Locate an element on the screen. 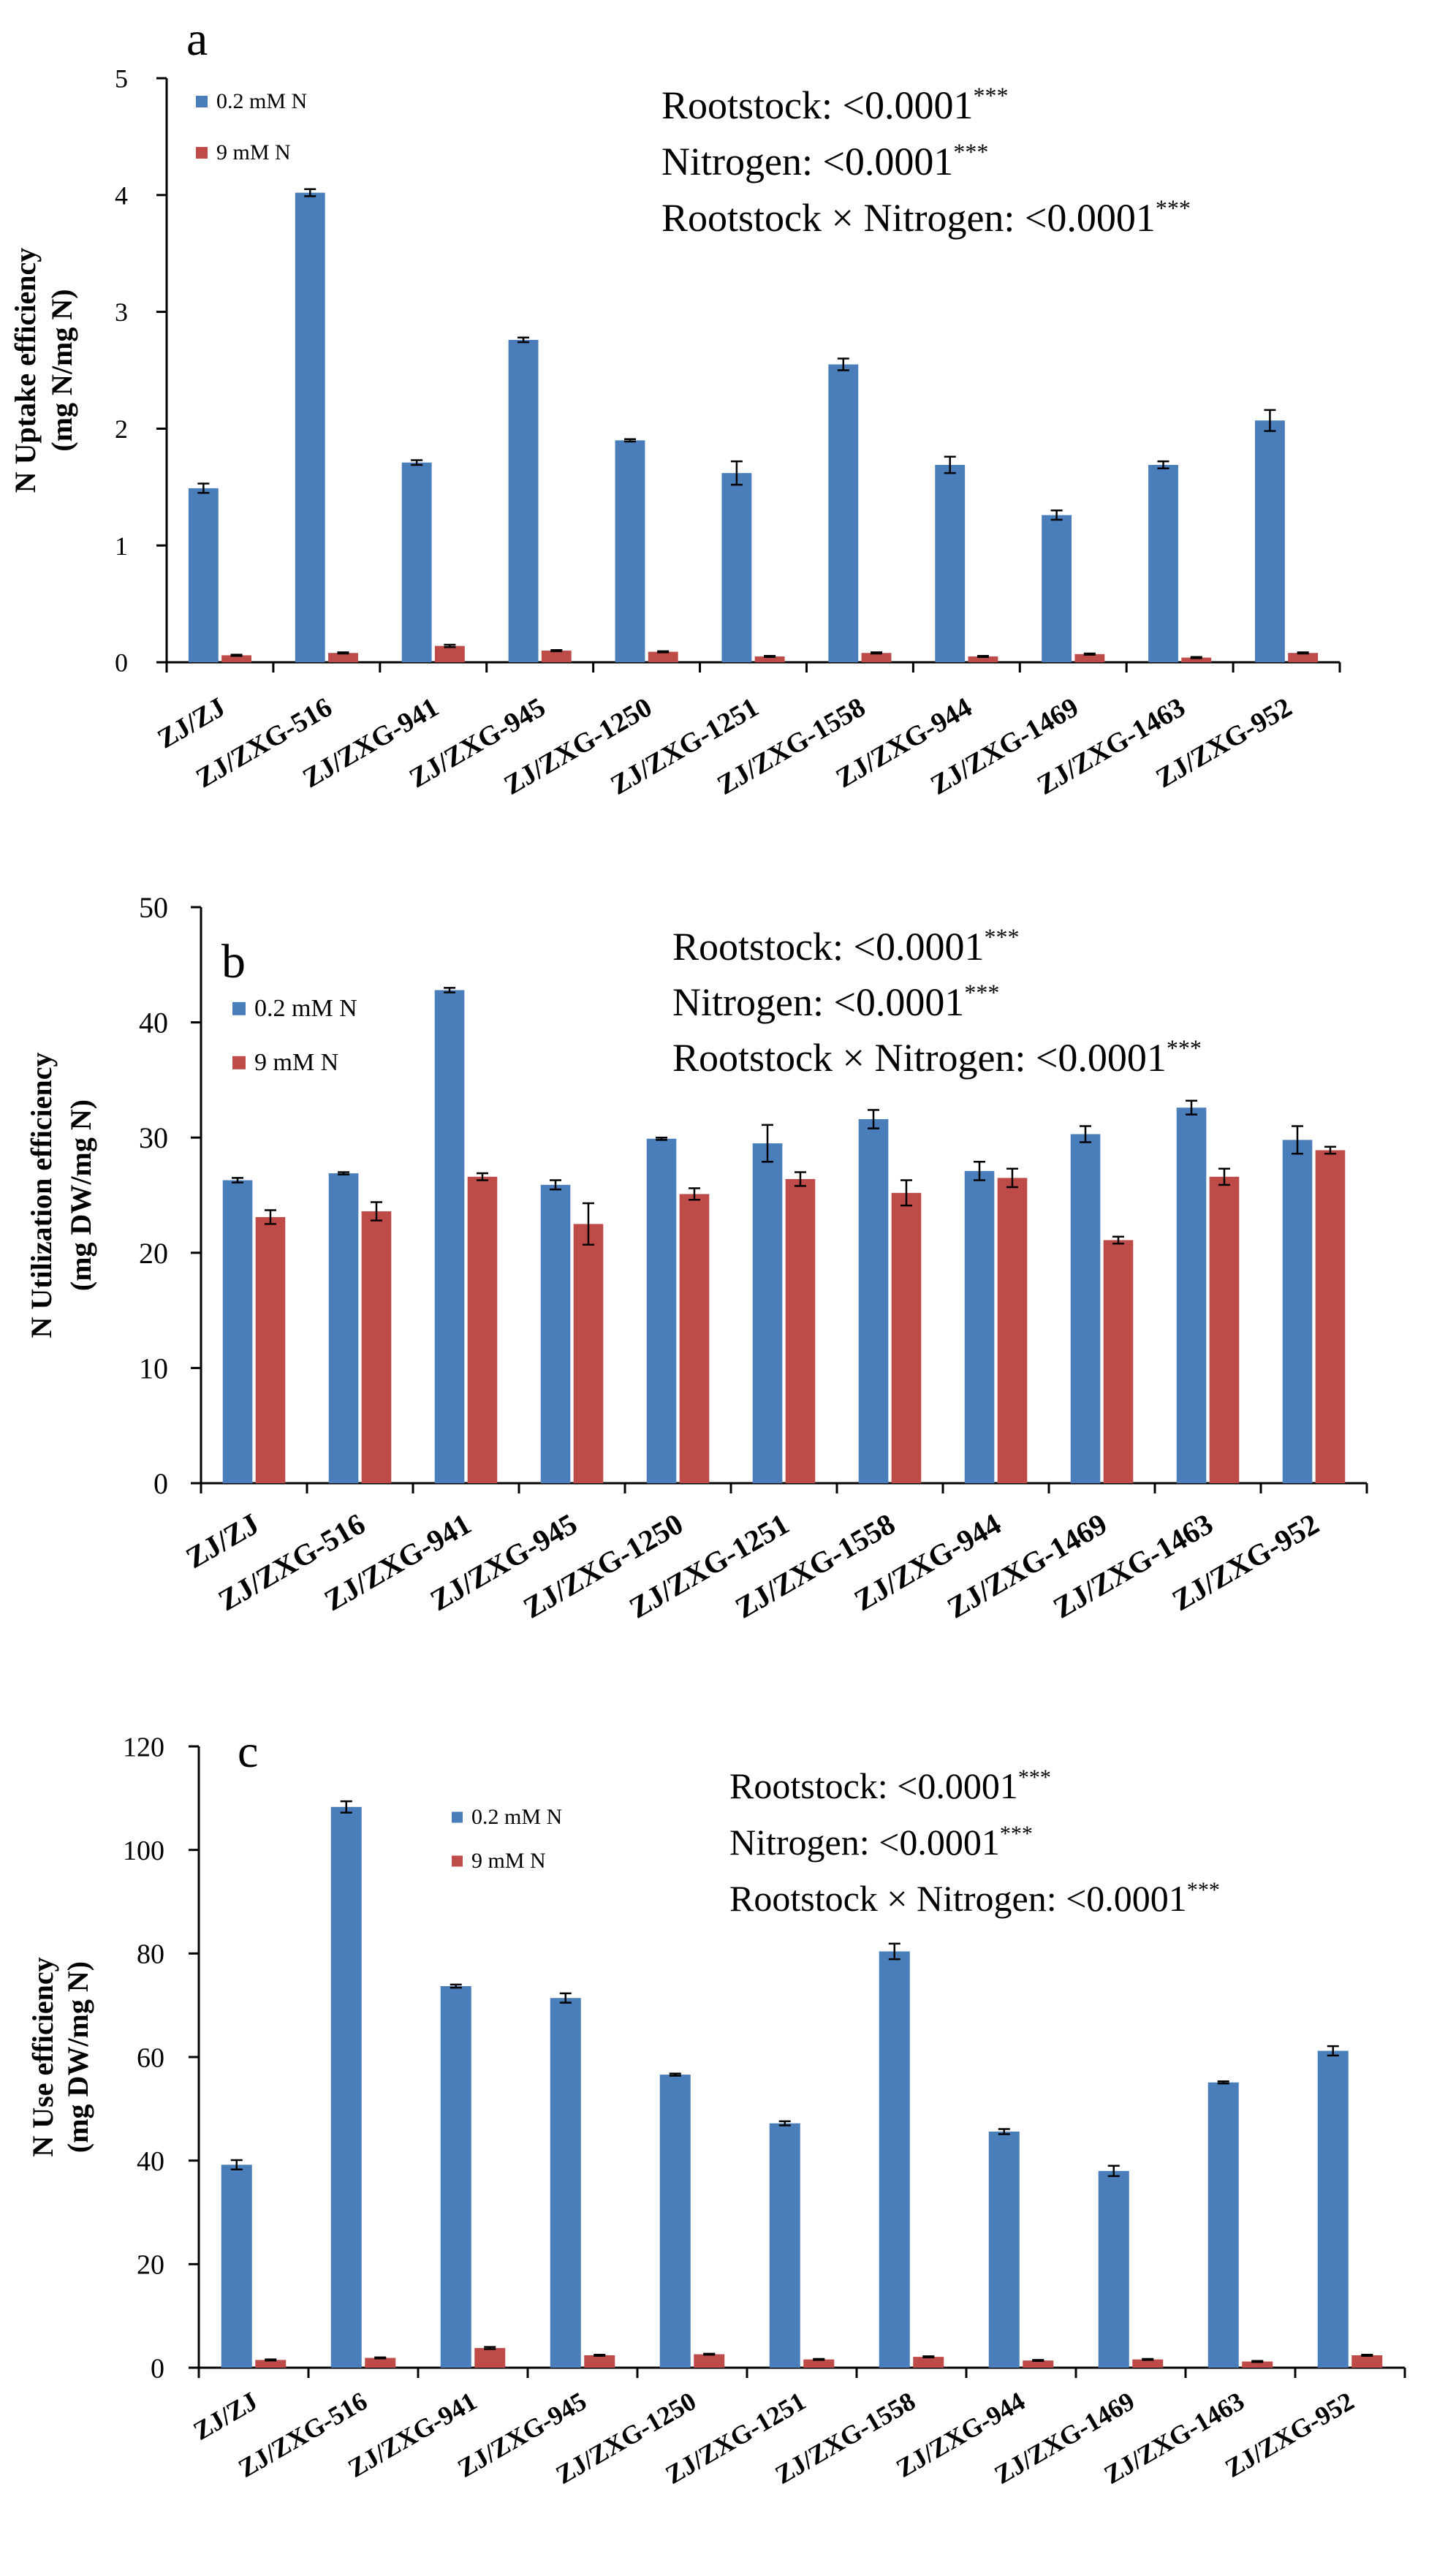 The width and height of the screenshot is (1456, 2549). y-tick-label: 20 is located at coordinates (150, 2265).